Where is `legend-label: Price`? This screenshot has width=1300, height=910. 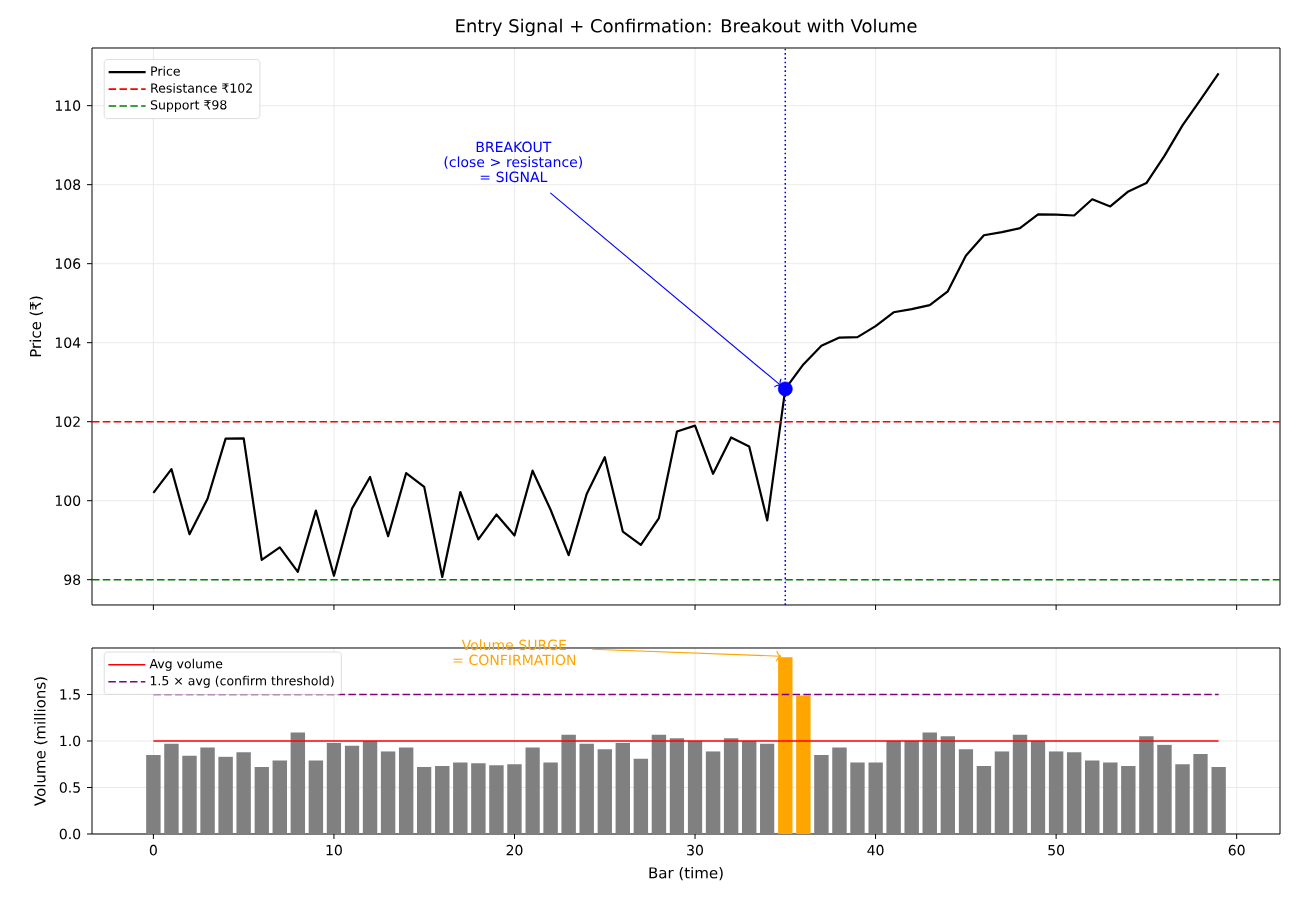 legend-label: Price is located at coordinates (165, 71).